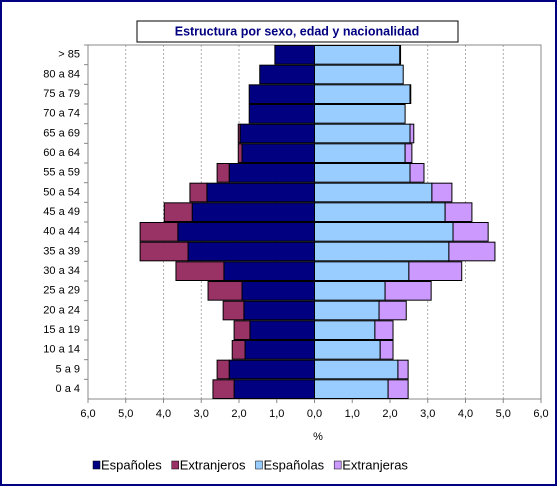 Image resolution: width=557 pixels, height=486 pixels. Describe the element at coordinates (61, 153) in the screenshot. I see `y-tick-label: 60 a 64` at that location.